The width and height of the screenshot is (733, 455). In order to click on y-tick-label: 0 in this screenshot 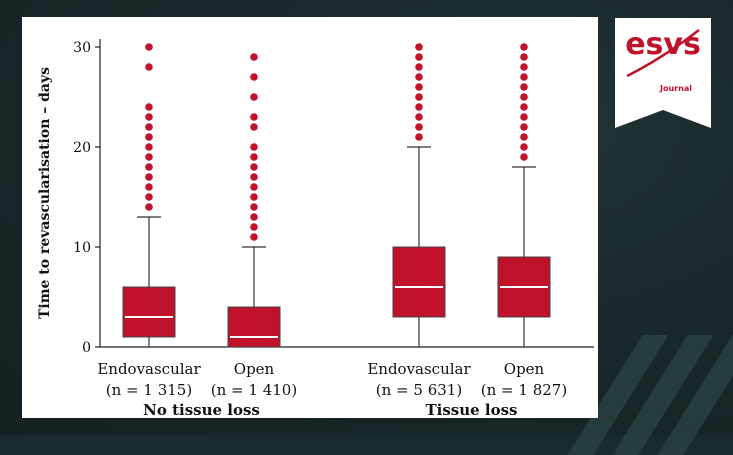, I will do `click(86, 348)`.